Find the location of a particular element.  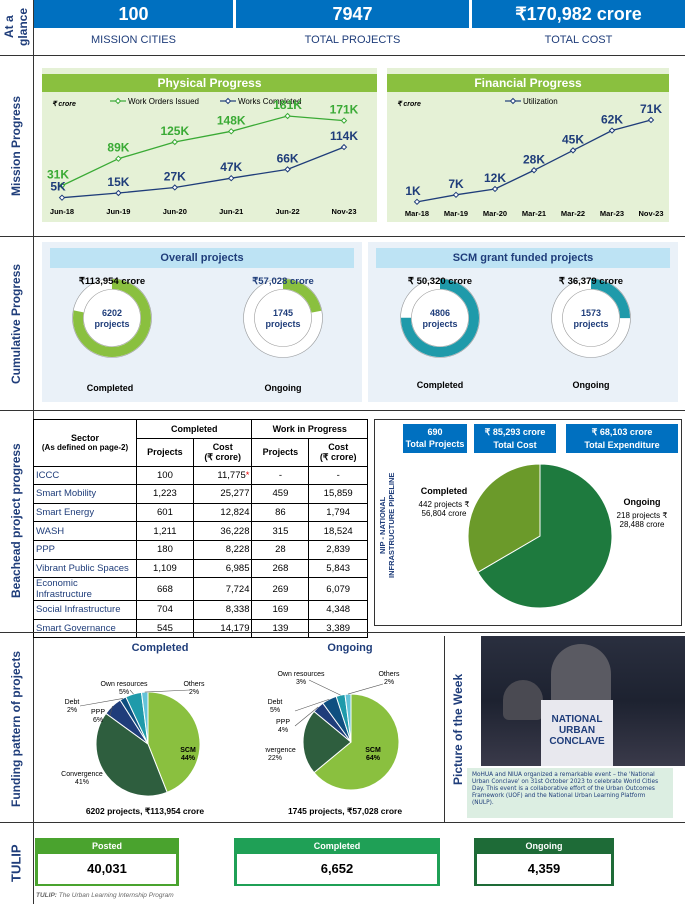

pie-label-pct: 2% is located at coordinates (72, 710).